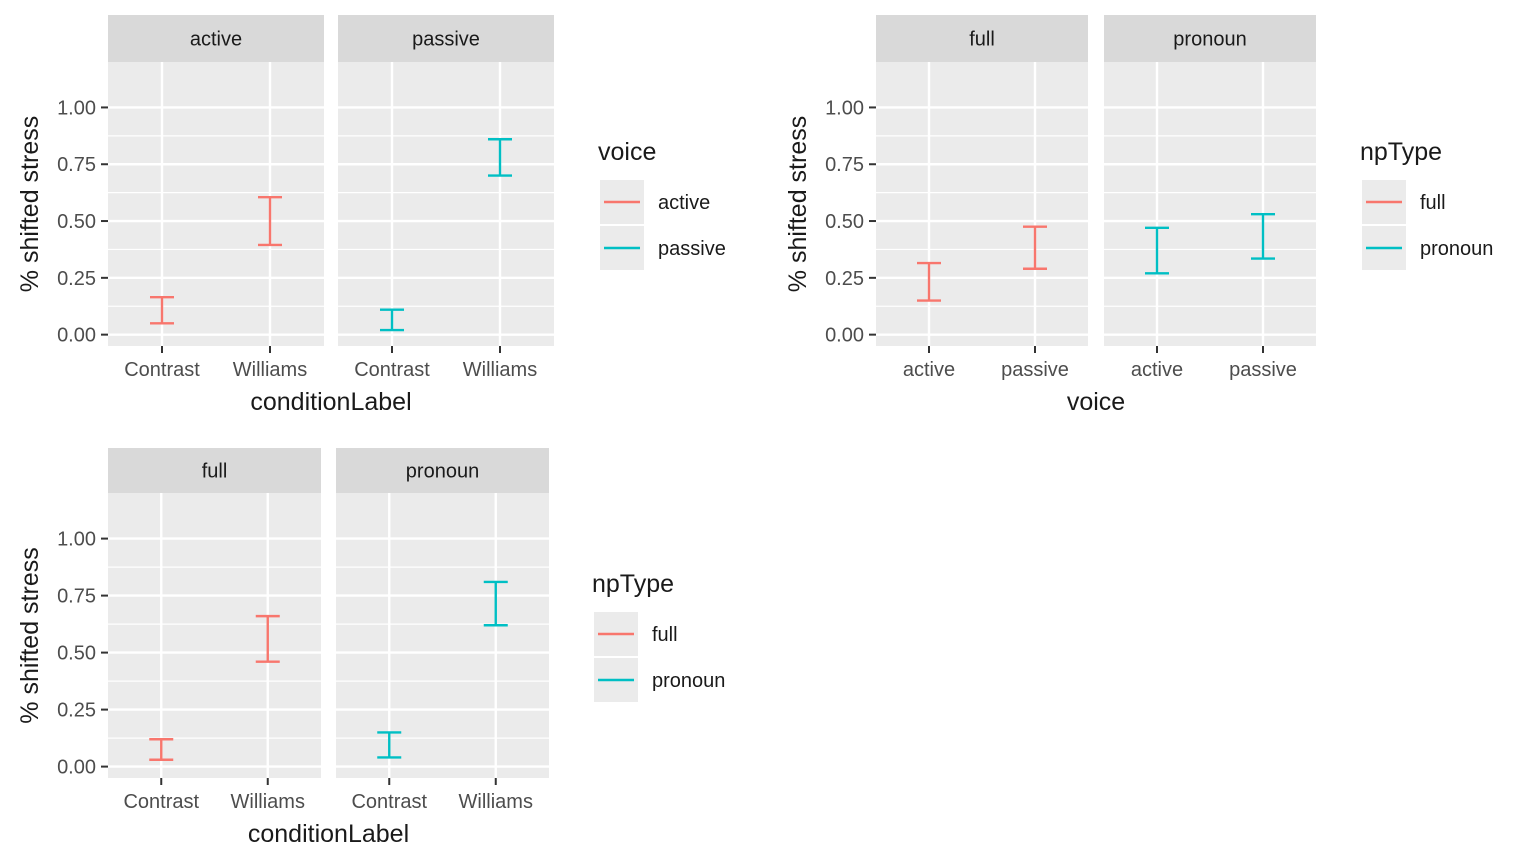 The height and width of the screenshot is (864, 1536). Describe the element at coordinates (1096, 402) in the screenshot. I see `x-axis-title: voice` at that location.